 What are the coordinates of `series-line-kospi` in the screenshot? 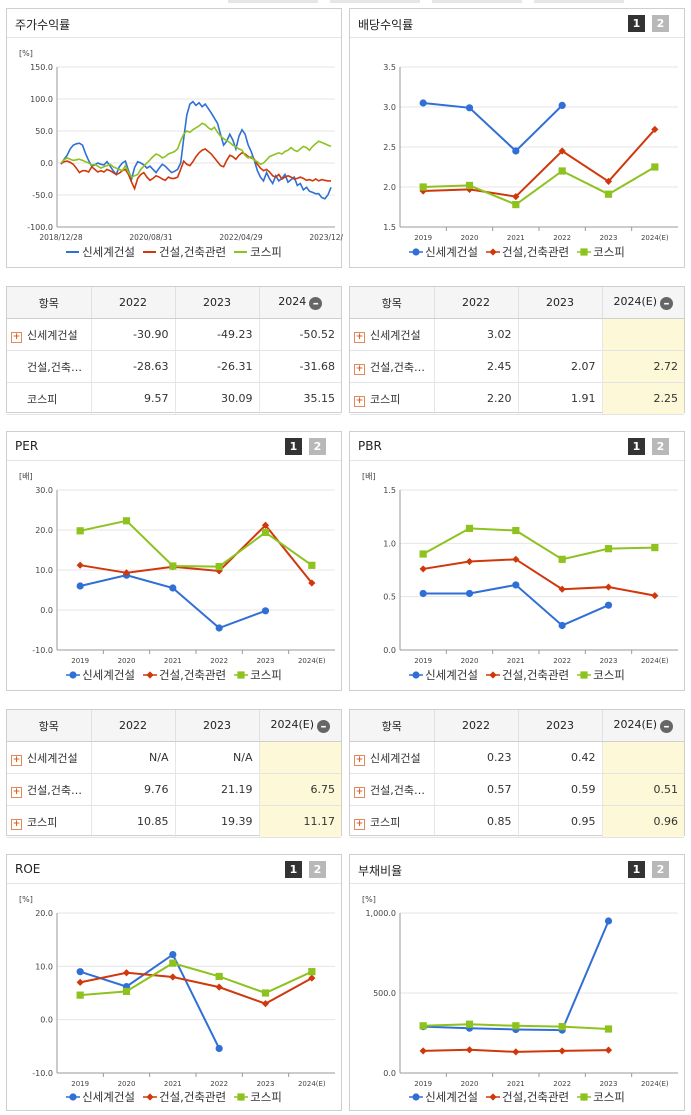 It's located at (196, 979).